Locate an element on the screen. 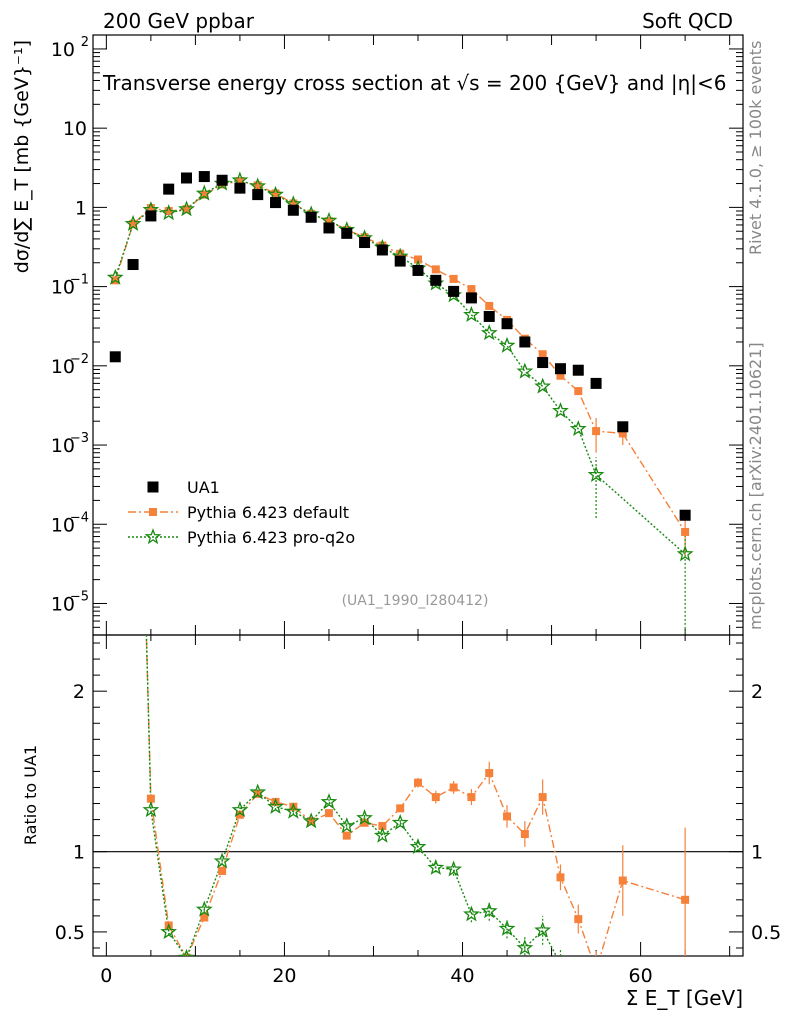 The image size is (786, 1024). main-y-axis-label: dσ/d∑ E_T [mb {GeV}⁻¹] is located at coordinates (22, 156).